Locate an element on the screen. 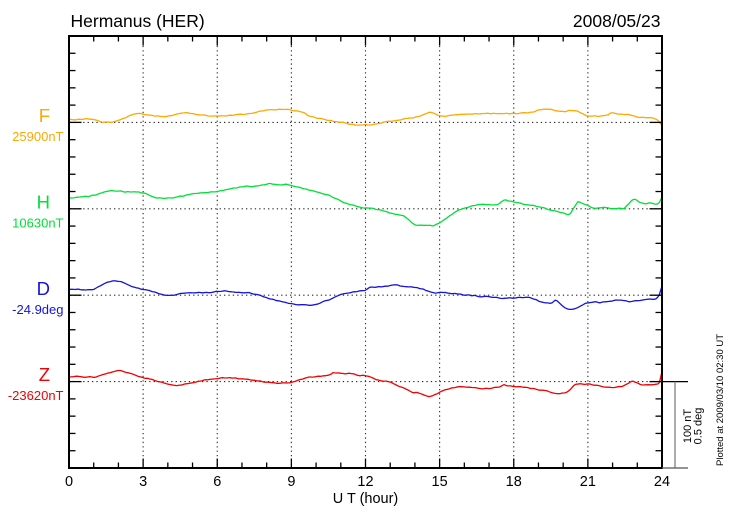 Image resolution: width=730 pixels, height=520 pixels. svg-text: 2008/05/23 is located at coordinates (617, 21).